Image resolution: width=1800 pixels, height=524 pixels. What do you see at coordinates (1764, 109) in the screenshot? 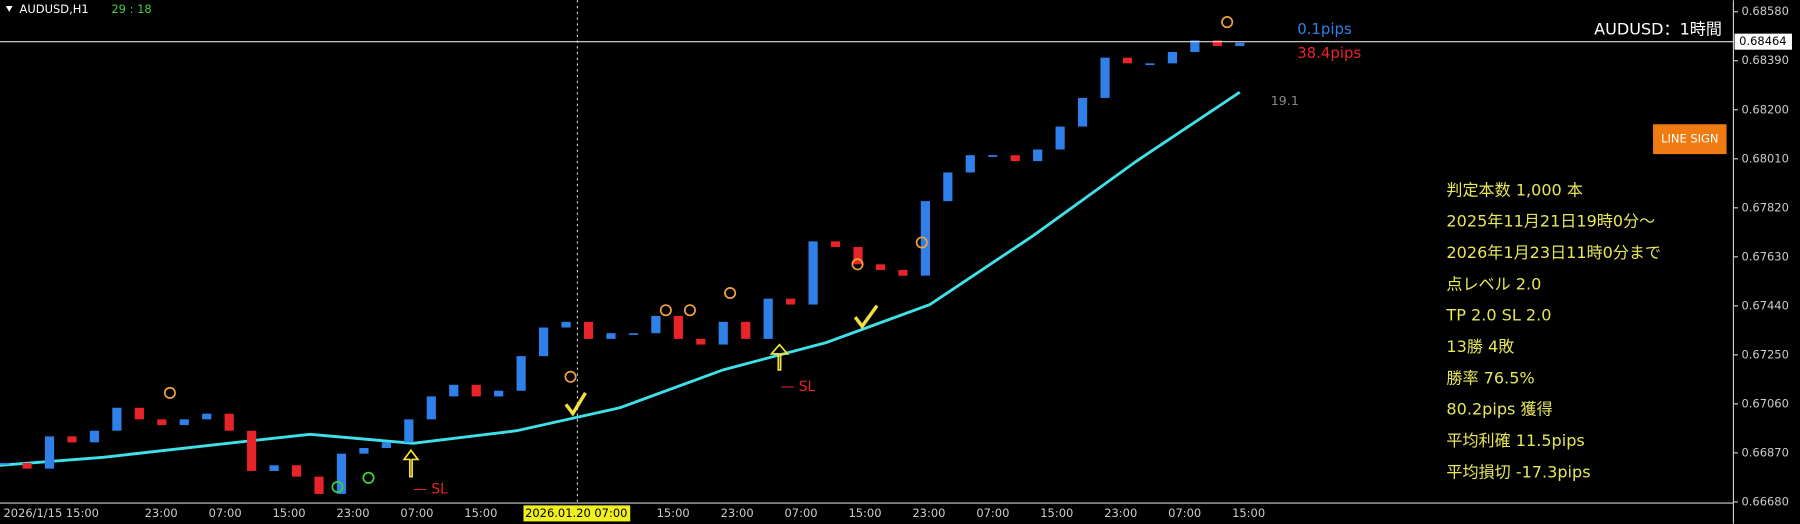
I see `price-label: 0.68200` at bounding box center [1764, 109].